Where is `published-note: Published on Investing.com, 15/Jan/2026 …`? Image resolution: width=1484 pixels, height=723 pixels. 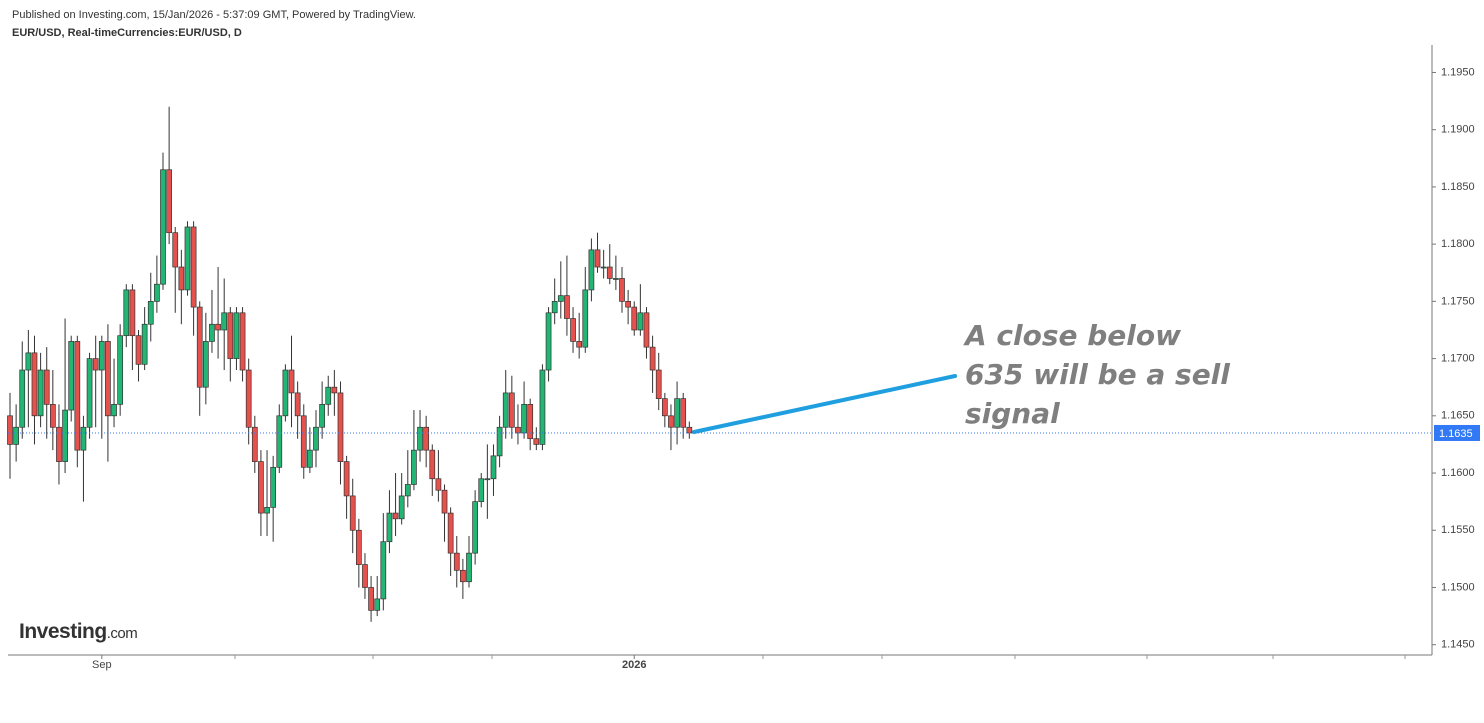 published-note: Published on Investing.com, 15/Jan/2026 … is located at coordinates (214, 15).